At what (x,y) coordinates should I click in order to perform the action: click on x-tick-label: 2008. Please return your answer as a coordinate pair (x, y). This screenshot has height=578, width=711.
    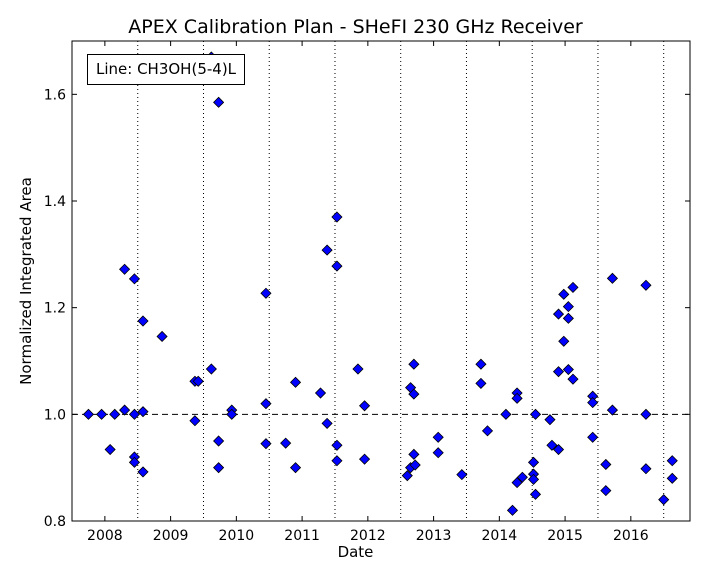
    Looking at the image, I should click on (105, 536).